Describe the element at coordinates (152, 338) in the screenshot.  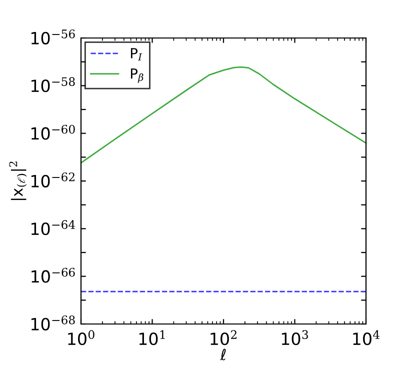
I see `x-tick-label: 10$^{1}$` at that location.